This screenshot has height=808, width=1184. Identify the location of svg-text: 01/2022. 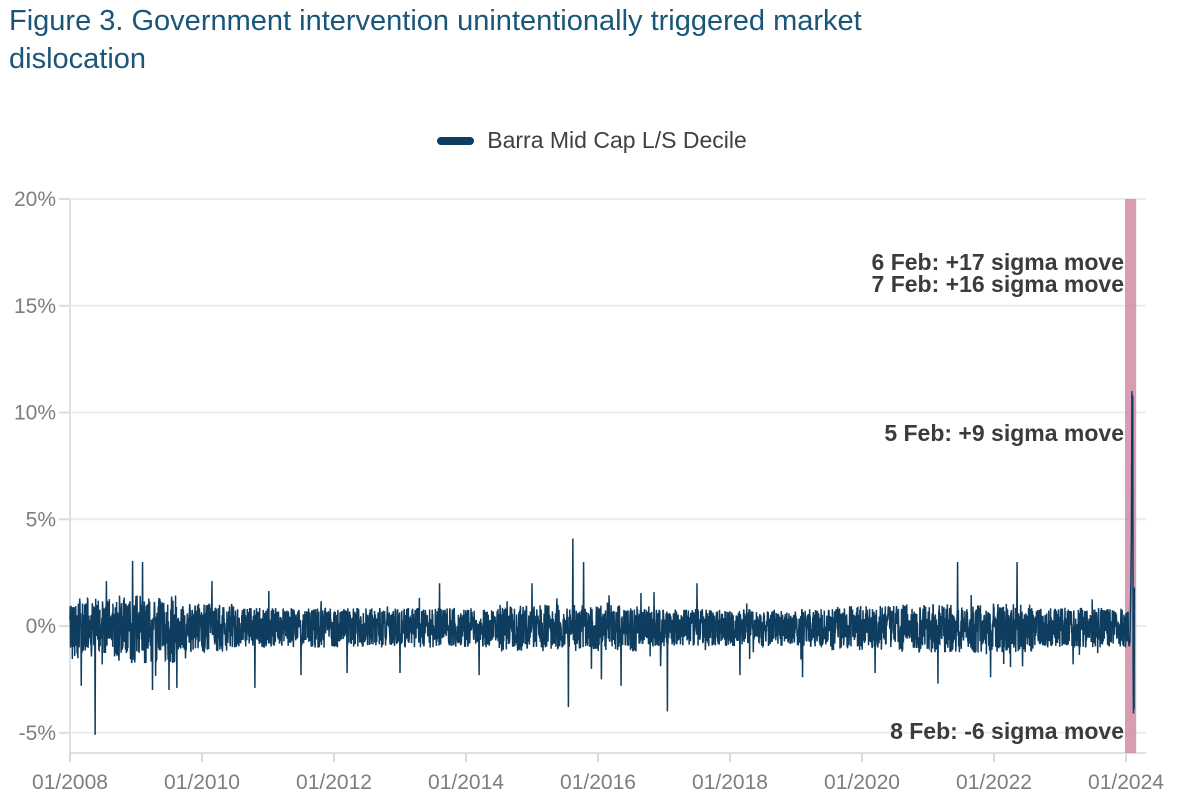
(994, 782).